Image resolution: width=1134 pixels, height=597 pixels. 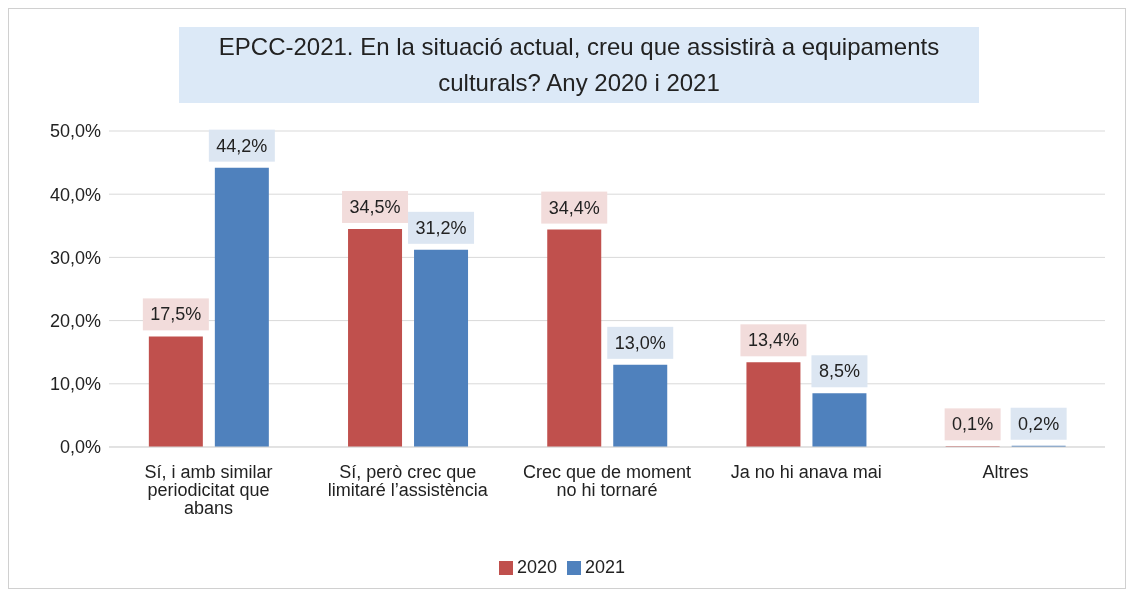 What do you see at coordinates (441, 227) in the screenshot?
I see `data-label: 31,2%` at bounding box center [441, 227].